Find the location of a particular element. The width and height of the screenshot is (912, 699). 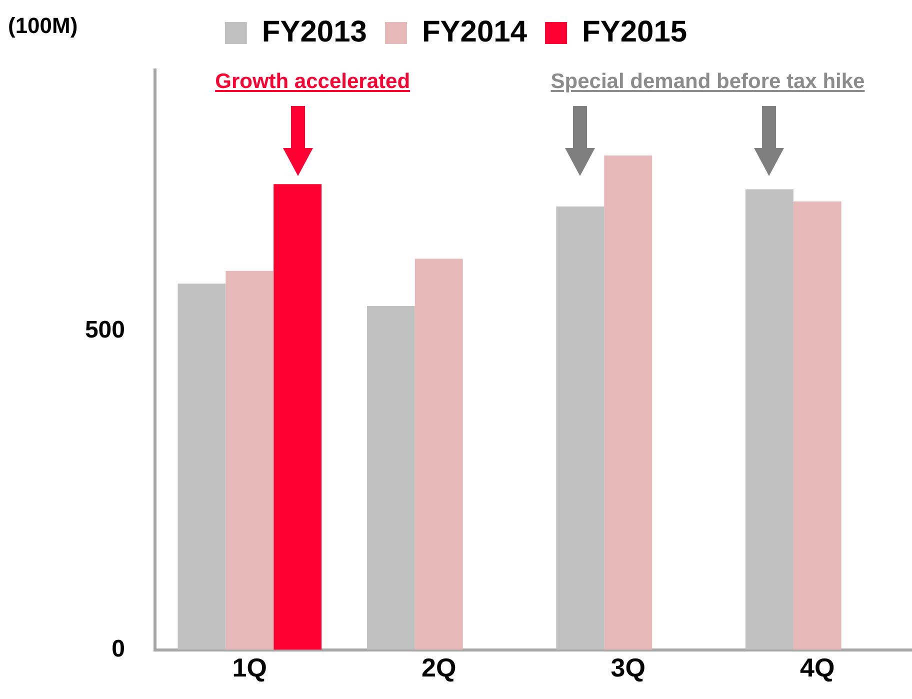

x-tick-label: 3Q is located at coordinates (628, 667).